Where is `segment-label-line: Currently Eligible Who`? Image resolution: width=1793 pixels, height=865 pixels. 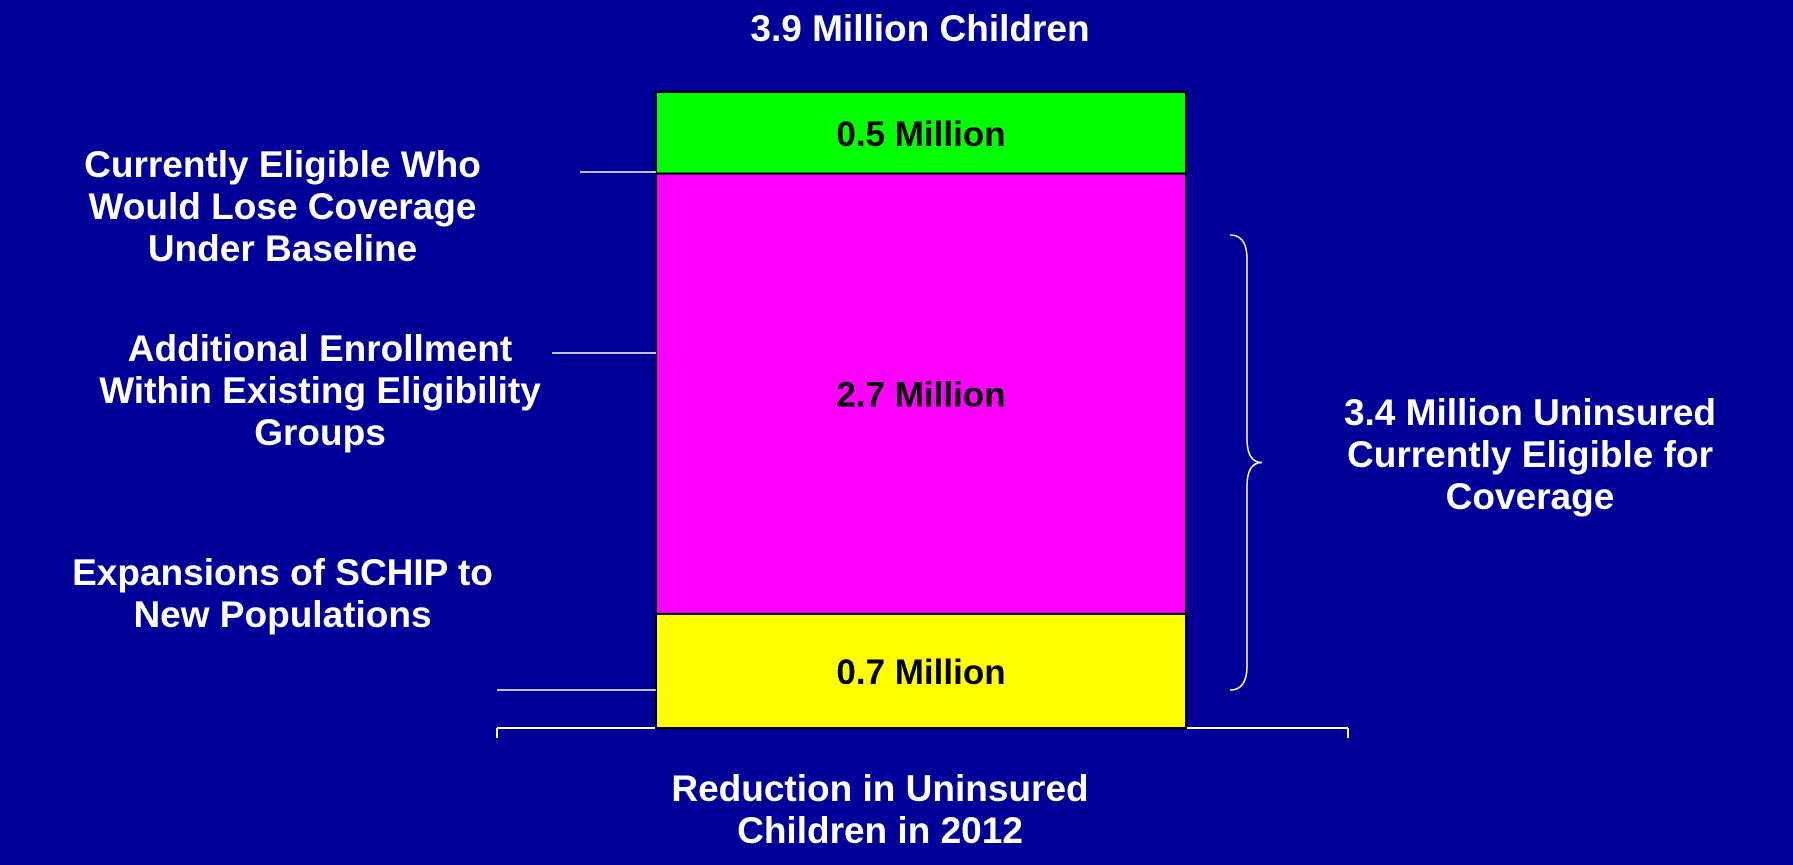 segment-label-line: Currently Eligible Who is located at coordinates (282, 164).